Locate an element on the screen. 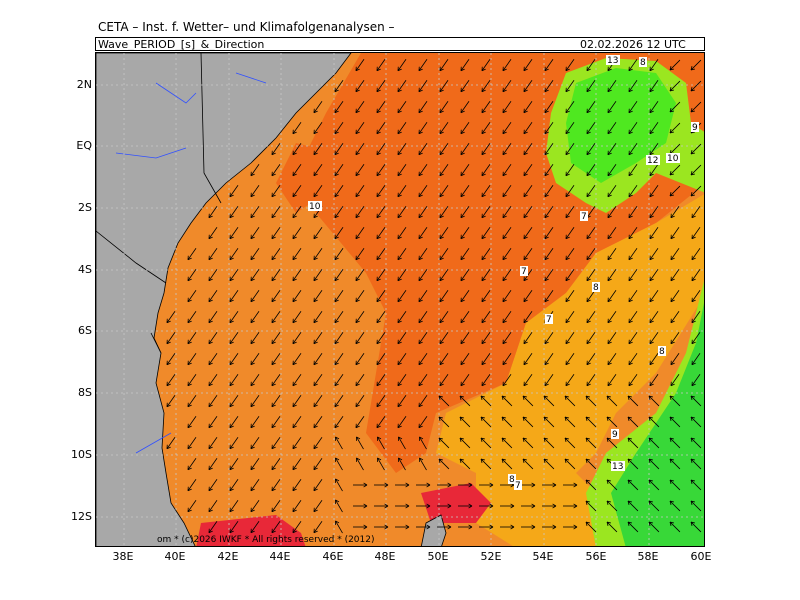 This screenshot has width=800, height=600. contour-label: 8 is located at coordinates (512, 480).